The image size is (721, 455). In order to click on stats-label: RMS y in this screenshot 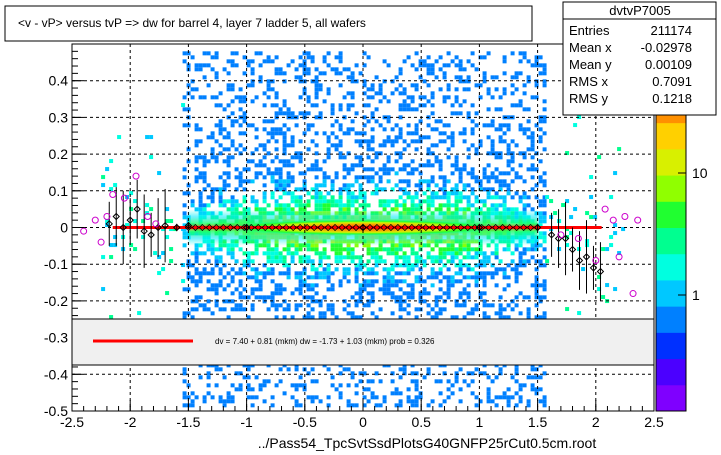, I will do `click(589, 98)`.